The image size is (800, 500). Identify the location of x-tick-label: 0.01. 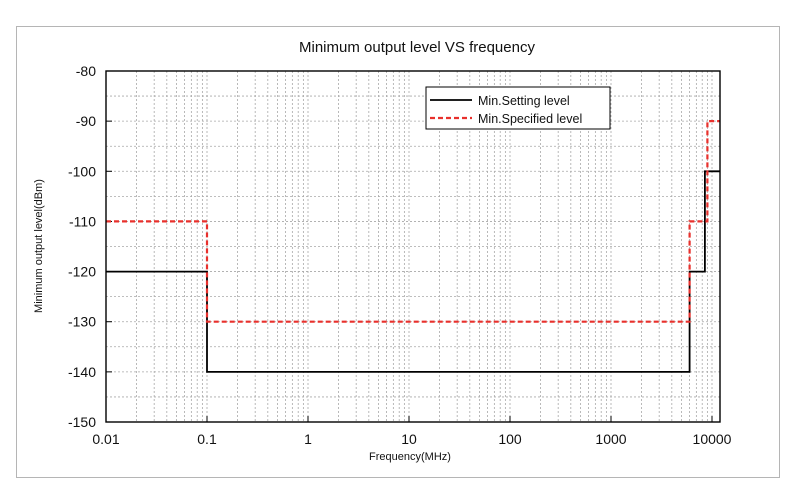
(105, 439).